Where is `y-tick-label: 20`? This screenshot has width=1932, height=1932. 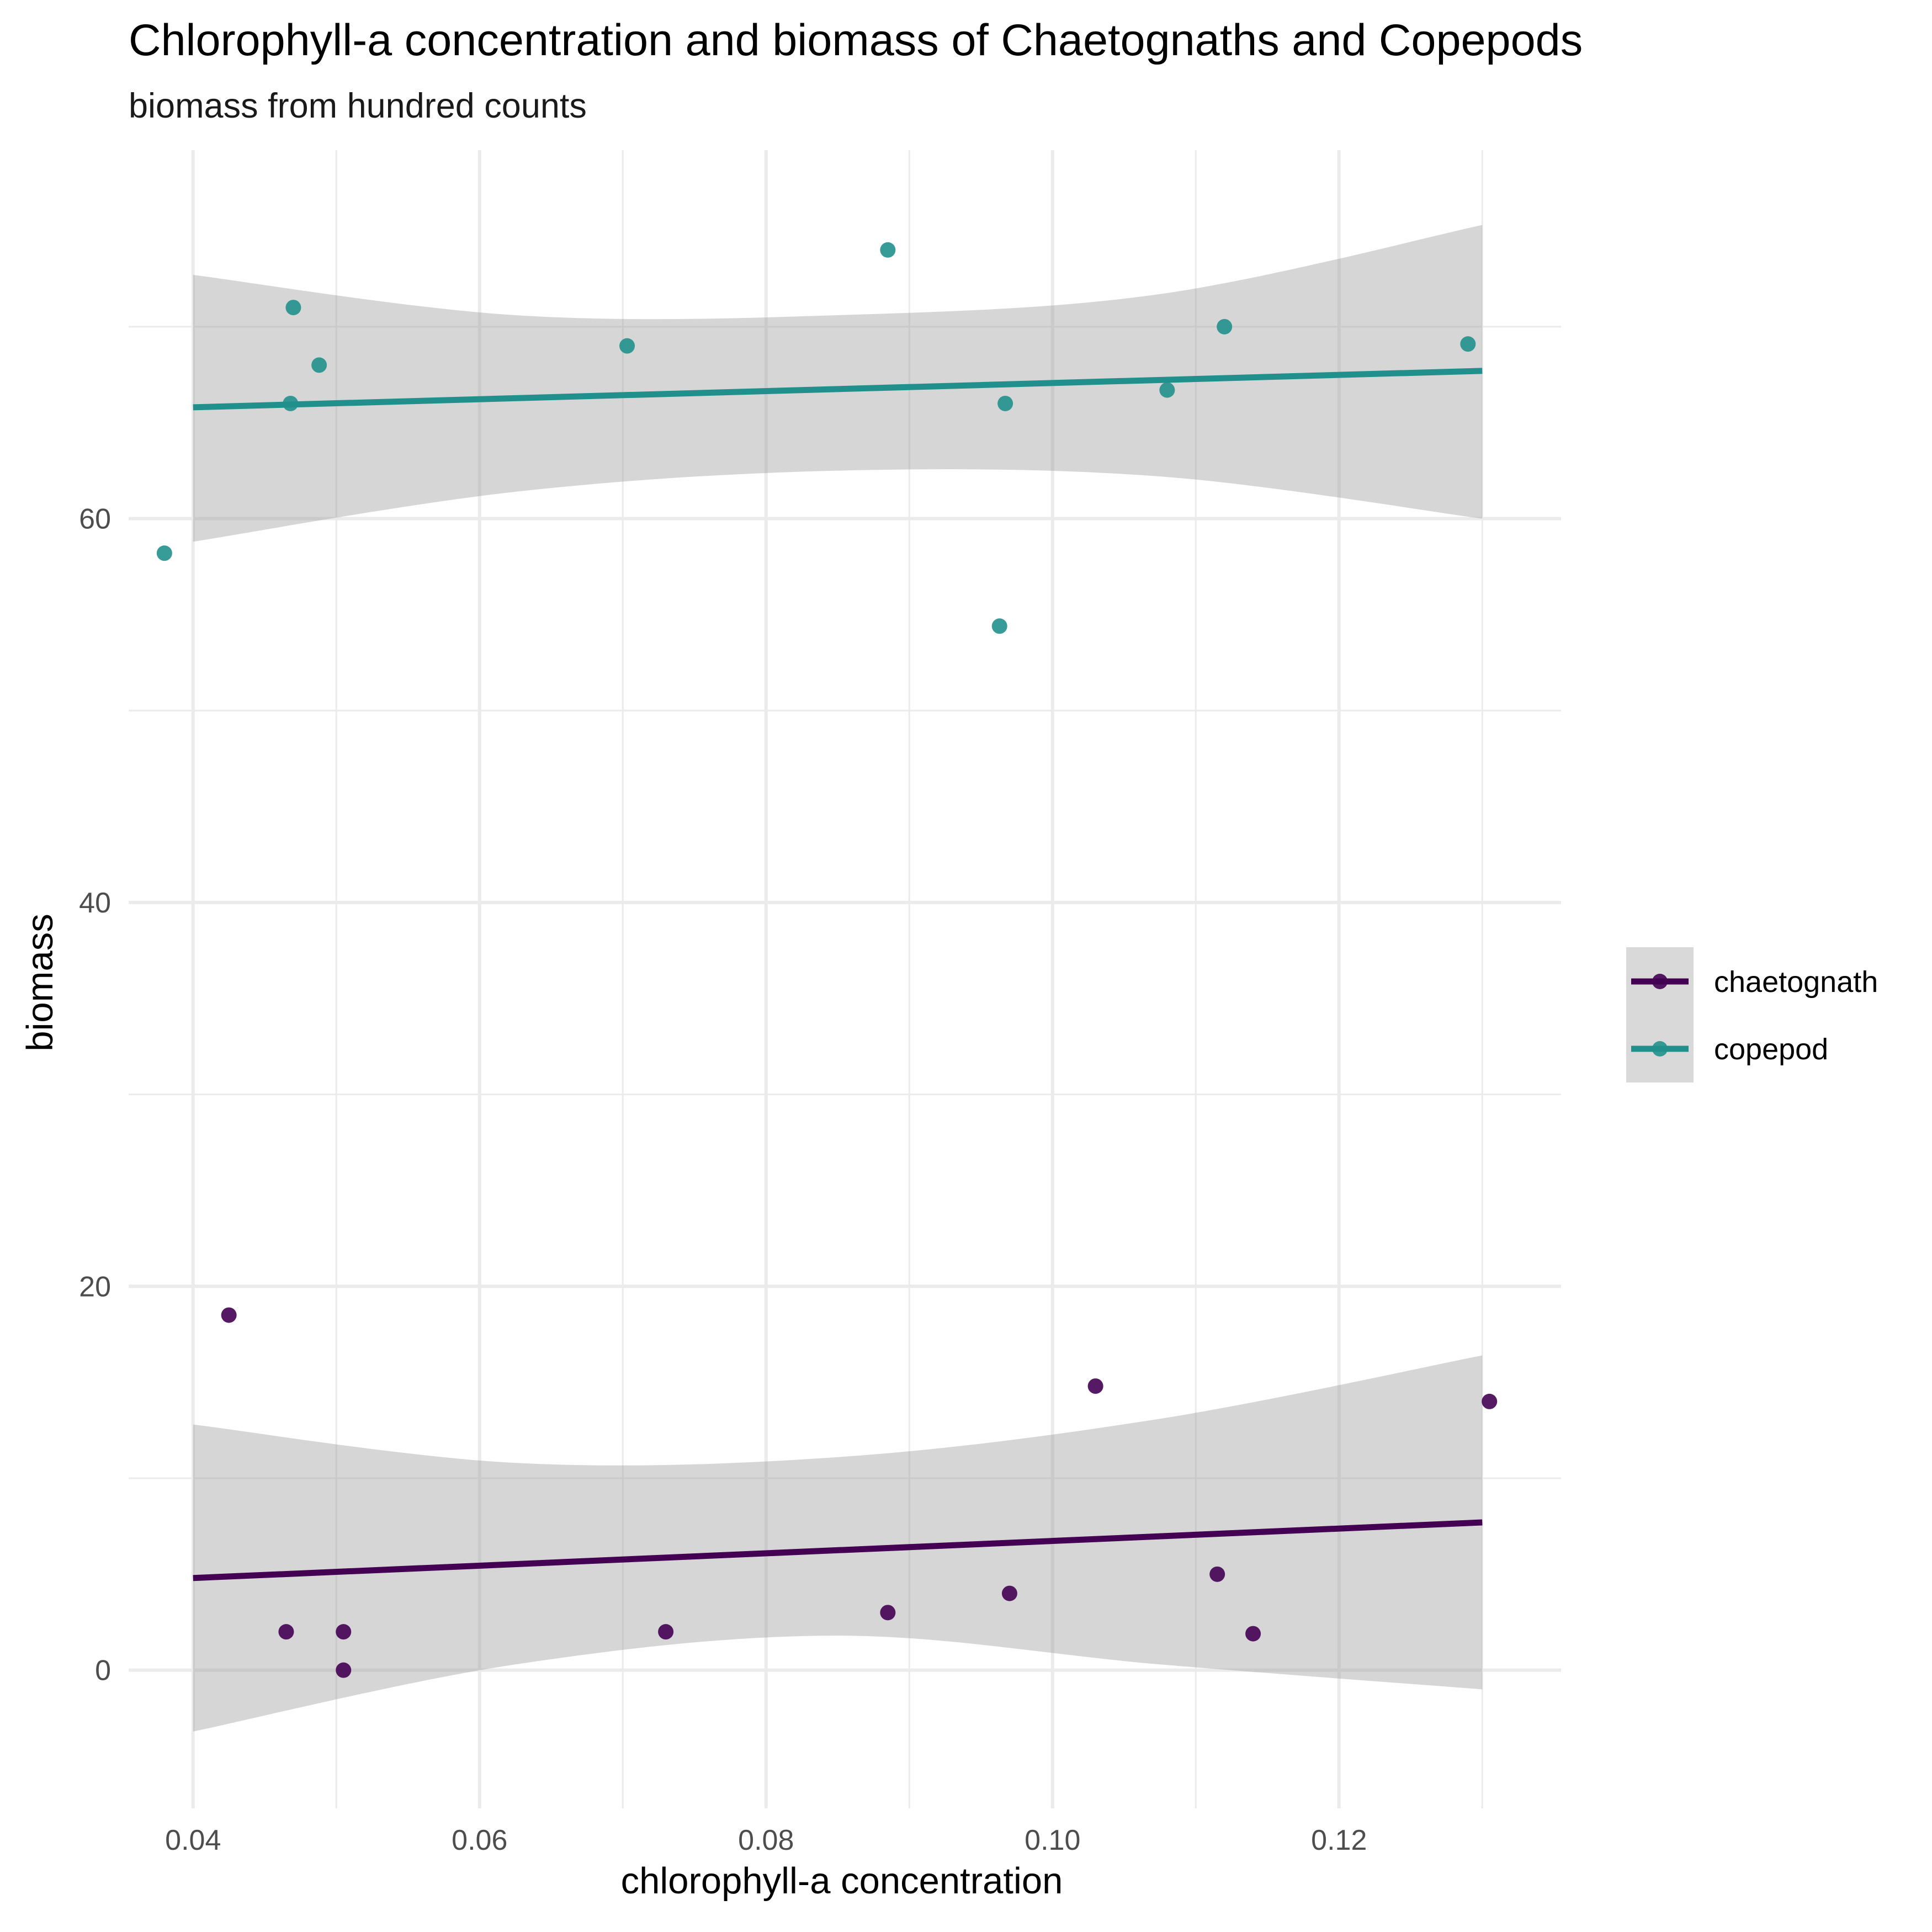
y-tick-label: 20 is located at coordinates (95, 1287).